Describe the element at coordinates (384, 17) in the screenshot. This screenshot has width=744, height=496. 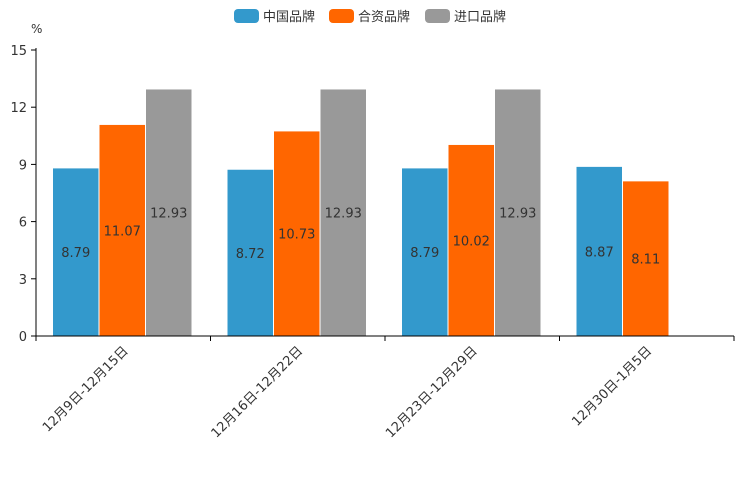
I see `legend-label-1: 合资品牌` at that location.